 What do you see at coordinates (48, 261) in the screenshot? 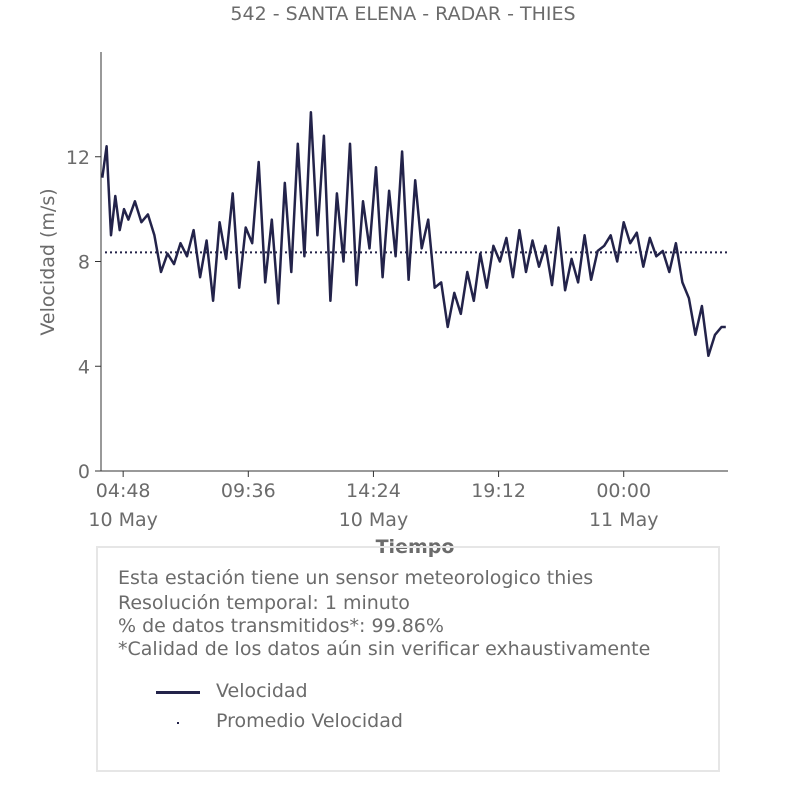
I see `y-axis-label: Velocidad (m/s)` at bounding box center [48, 261].